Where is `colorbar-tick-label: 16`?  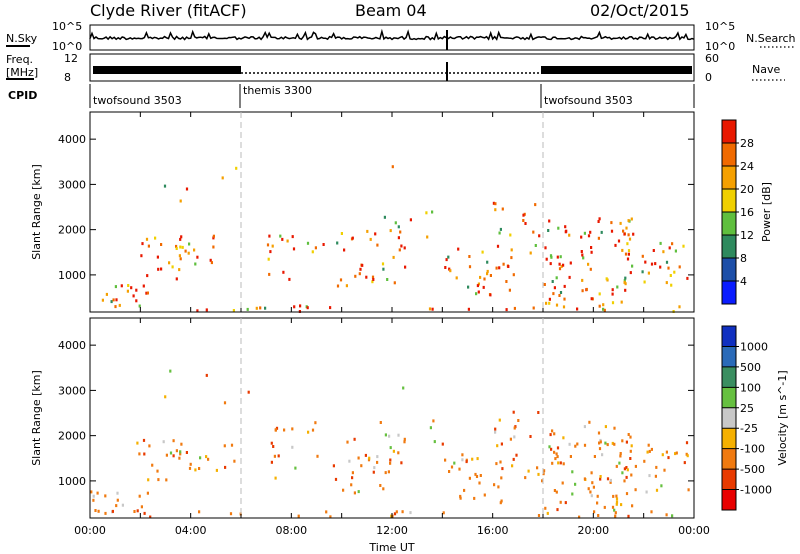
colorbar-tick-label: 16 is located at coordinates (747, 212).